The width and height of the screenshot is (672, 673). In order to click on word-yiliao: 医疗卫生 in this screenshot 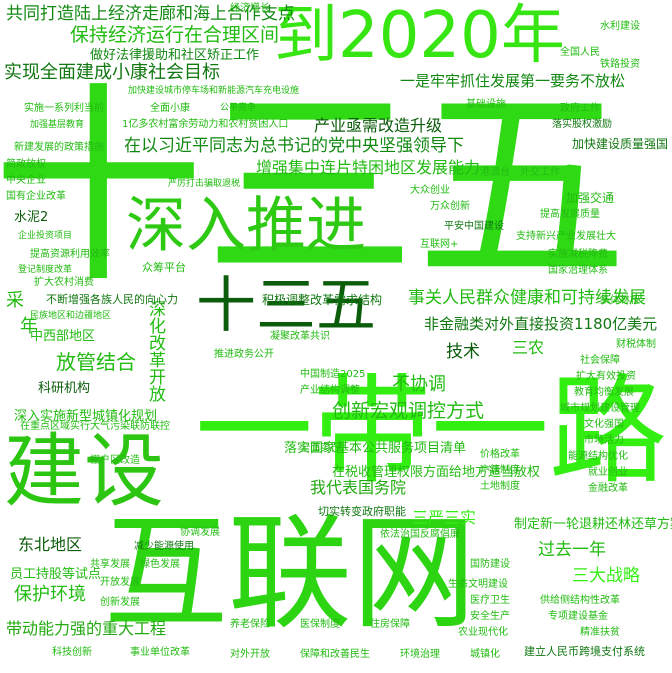, I will do `click(490, 600)`.